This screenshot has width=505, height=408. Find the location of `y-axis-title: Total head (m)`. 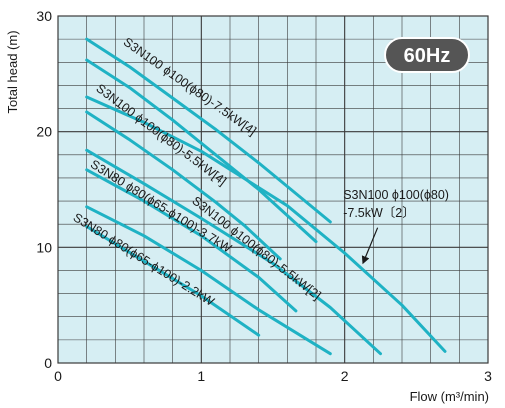

y-axis-title: Total head (m) is located at coordinates (12, 71).